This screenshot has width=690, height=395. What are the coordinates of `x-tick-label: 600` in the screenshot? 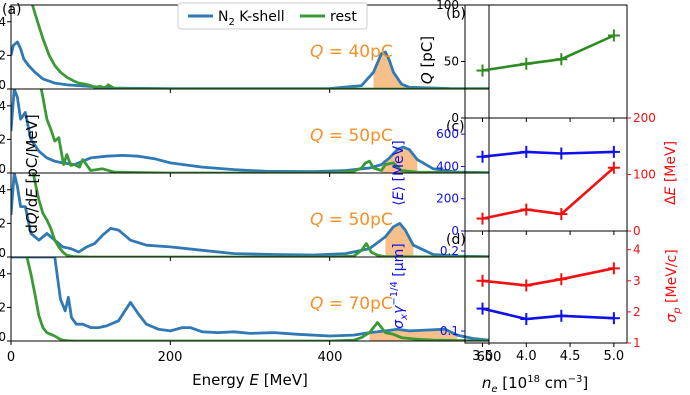 It's located at (489, 357).